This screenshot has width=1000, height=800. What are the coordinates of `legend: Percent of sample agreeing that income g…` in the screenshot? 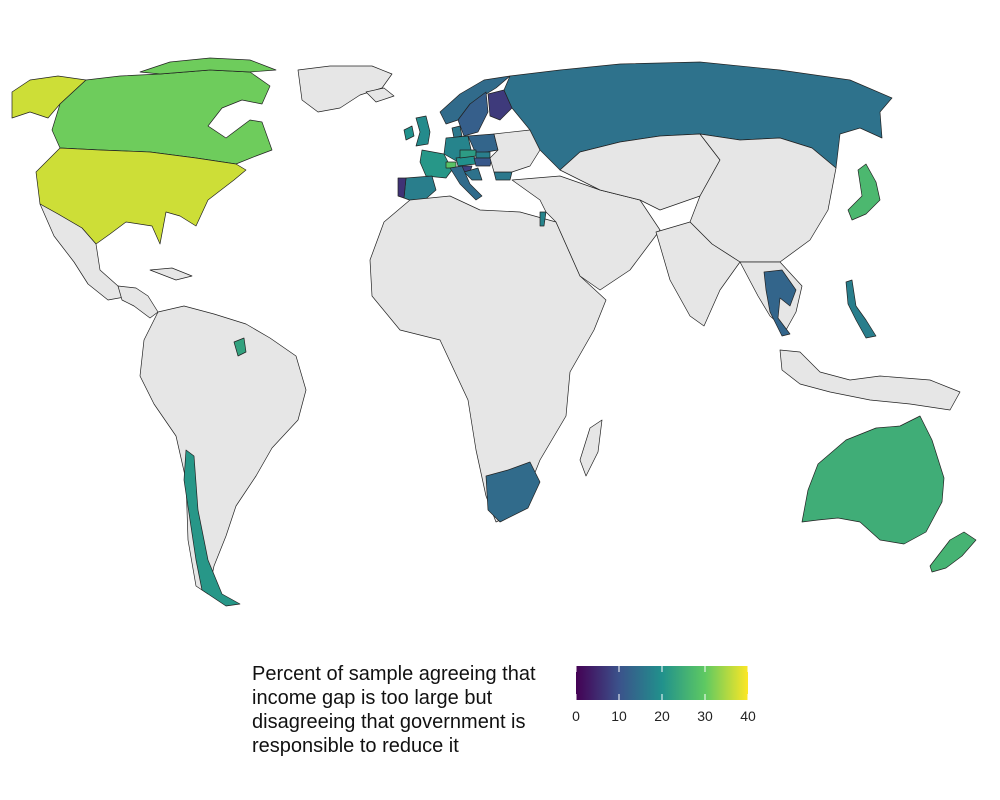 It's located at (512, 717).